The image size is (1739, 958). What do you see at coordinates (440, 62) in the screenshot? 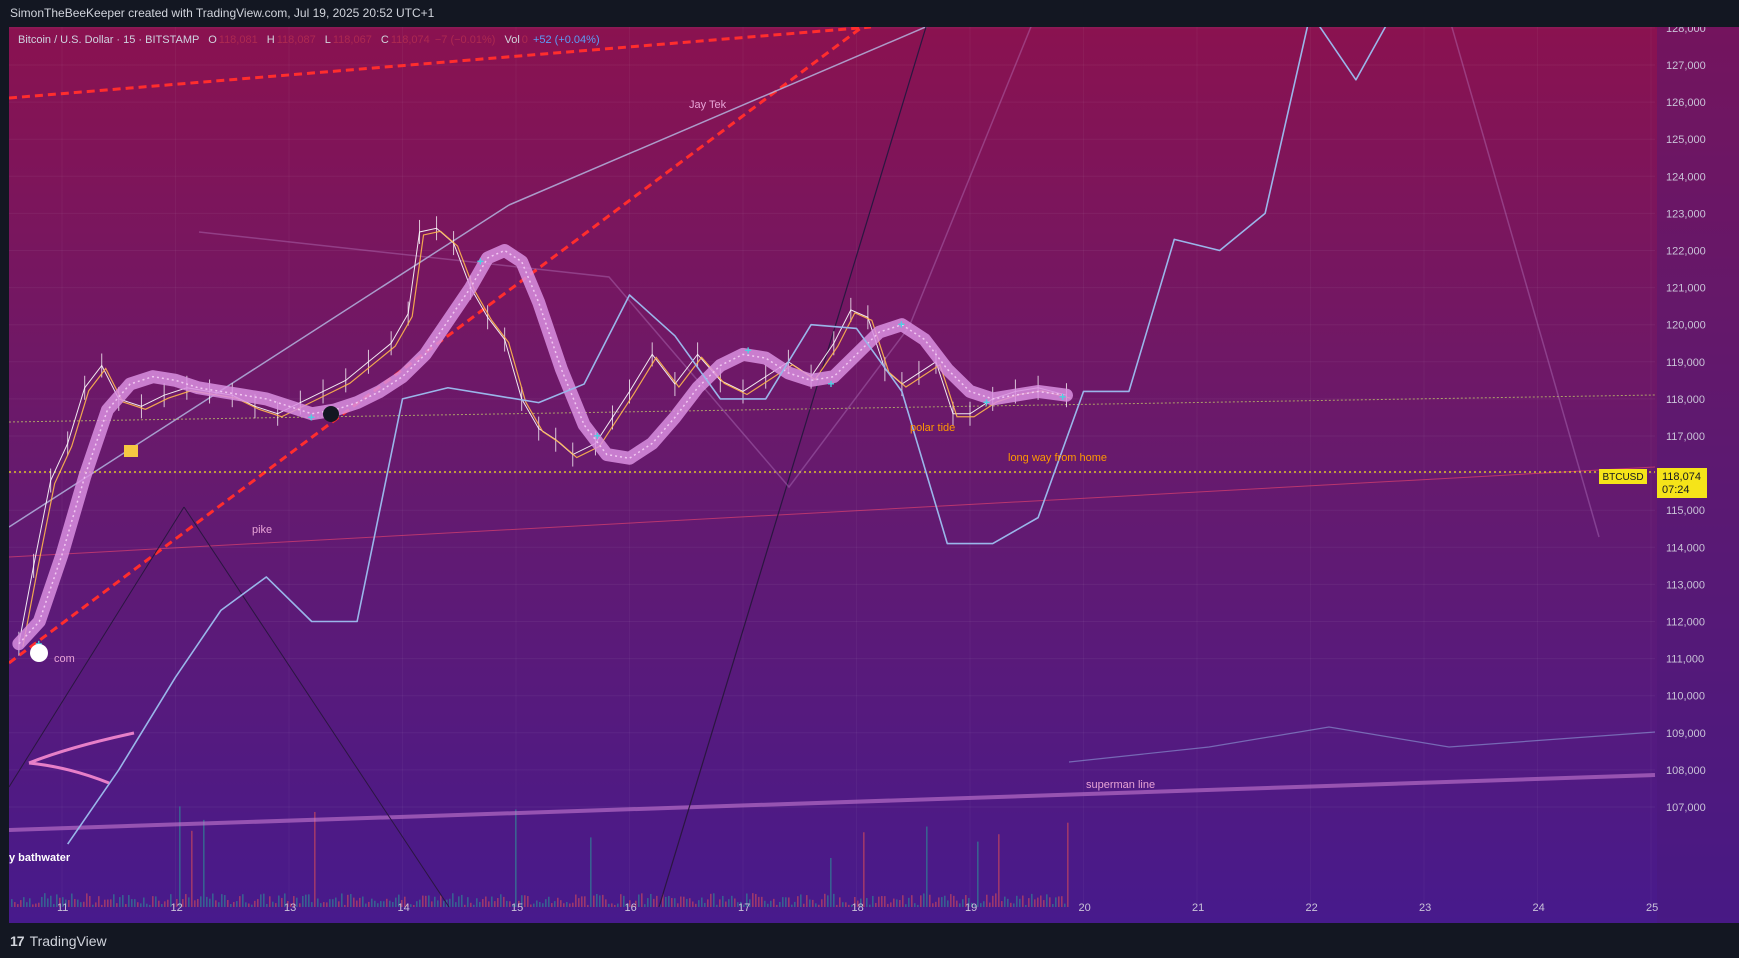
I see `trendline-red-upper` at bounding box center [440, 62].